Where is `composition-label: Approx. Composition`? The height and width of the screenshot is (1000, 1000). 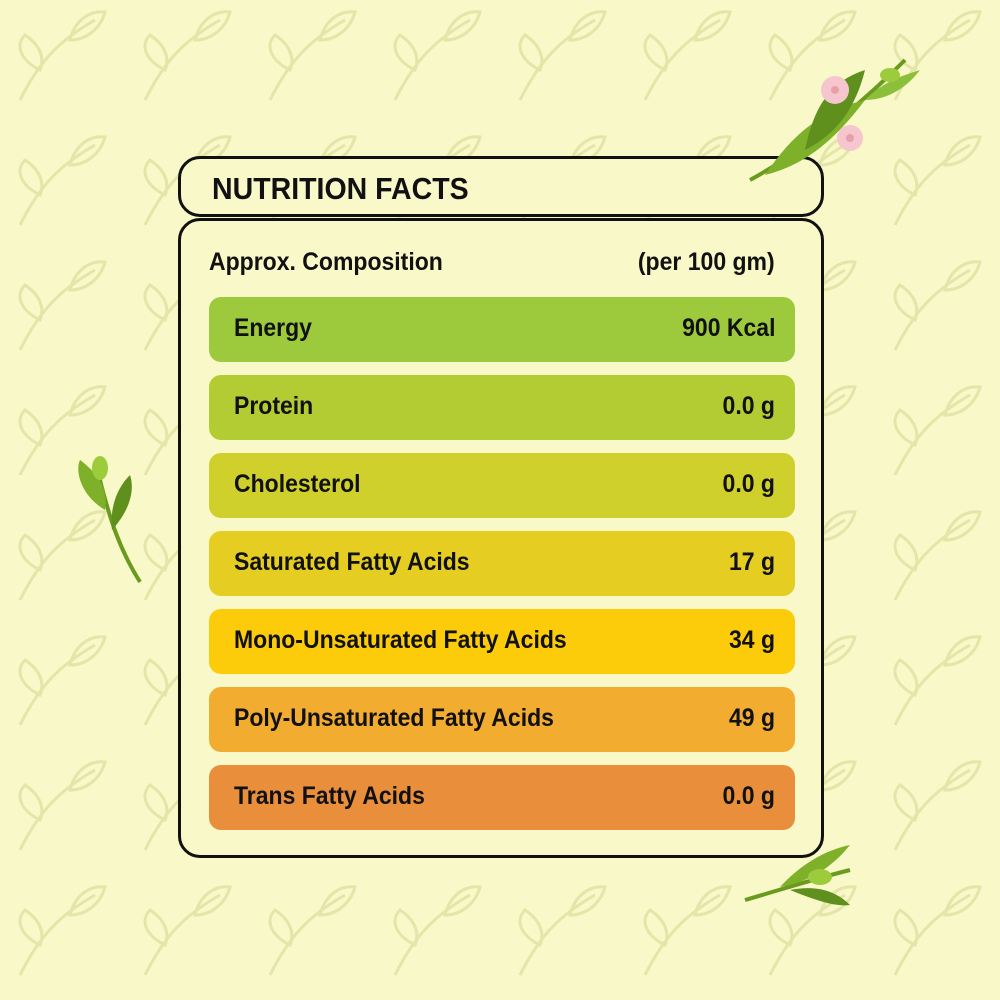 composition-label: Approx. Composition is located at coordinates (326, 262).